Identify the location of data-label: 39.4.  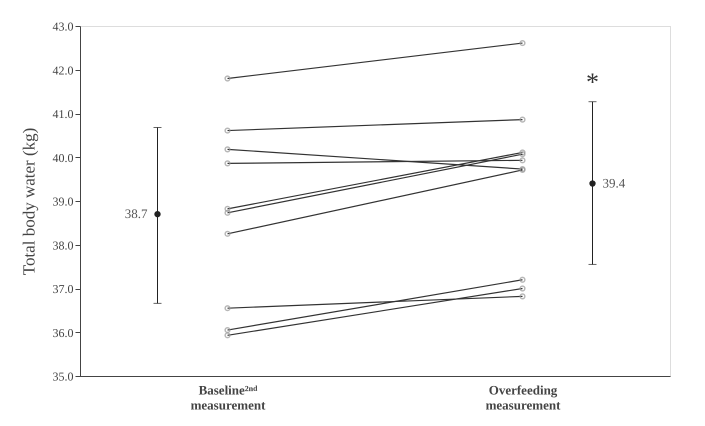
(614, 183).